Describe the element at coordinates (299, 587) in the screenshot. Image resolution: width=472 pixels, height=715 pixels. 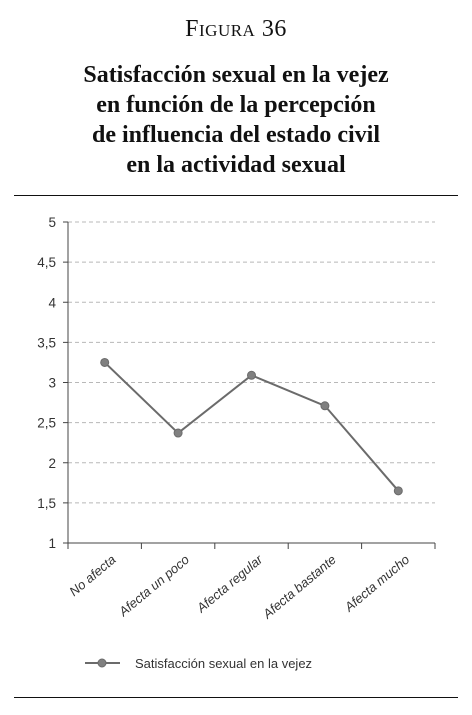
I see `x-category-label: Afecta bastante` at that location.